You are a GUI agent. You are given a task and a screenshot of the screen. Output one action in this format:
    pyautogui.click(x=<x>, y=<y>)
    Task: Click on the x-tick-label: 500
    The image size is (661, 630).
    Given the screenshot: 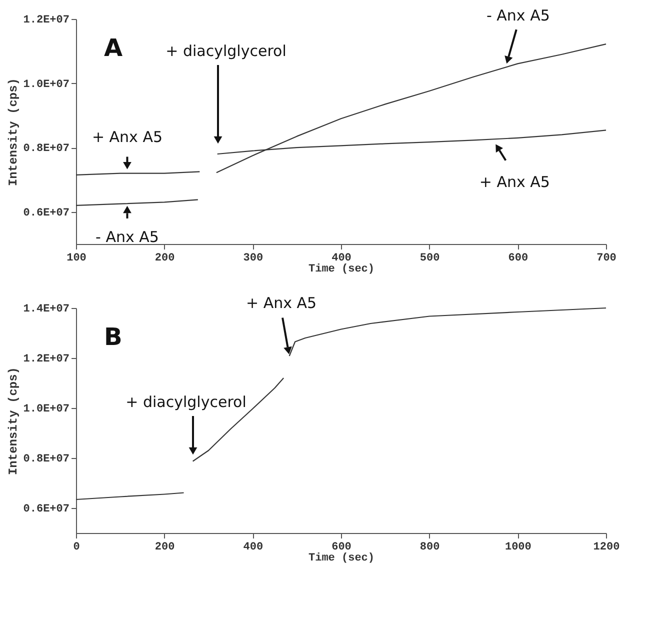 What is the action you would take?
    pyautogui.click(x=430, y=258)
    